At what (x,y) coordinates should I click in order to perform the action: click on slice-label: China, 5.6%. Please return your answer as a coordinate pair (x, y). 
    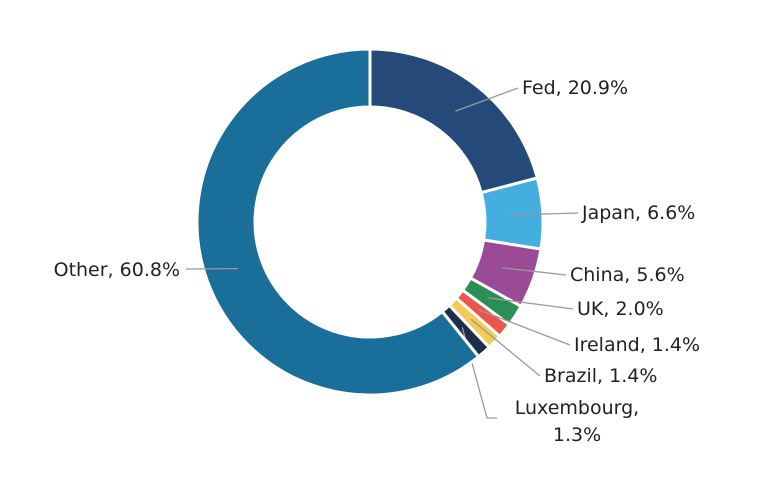
    Looking at the image, I should click on (627, 275).